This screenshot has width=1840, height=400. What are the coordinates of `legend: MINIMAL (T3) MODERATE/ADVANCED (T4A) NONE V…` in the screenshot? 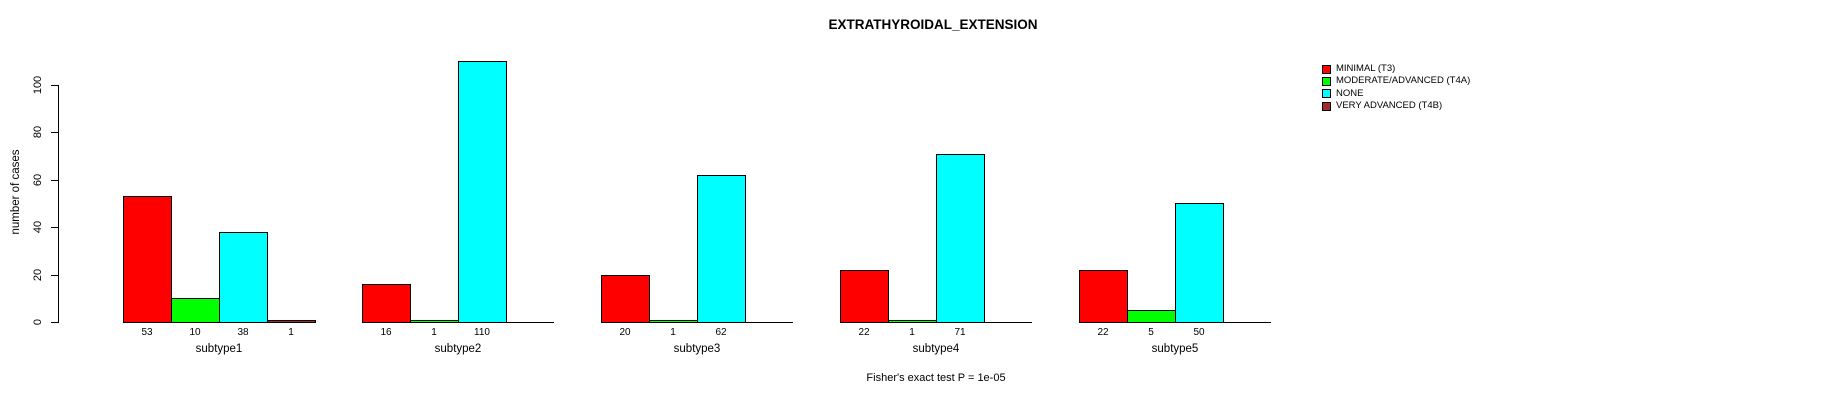 It's located at (1396, 87).